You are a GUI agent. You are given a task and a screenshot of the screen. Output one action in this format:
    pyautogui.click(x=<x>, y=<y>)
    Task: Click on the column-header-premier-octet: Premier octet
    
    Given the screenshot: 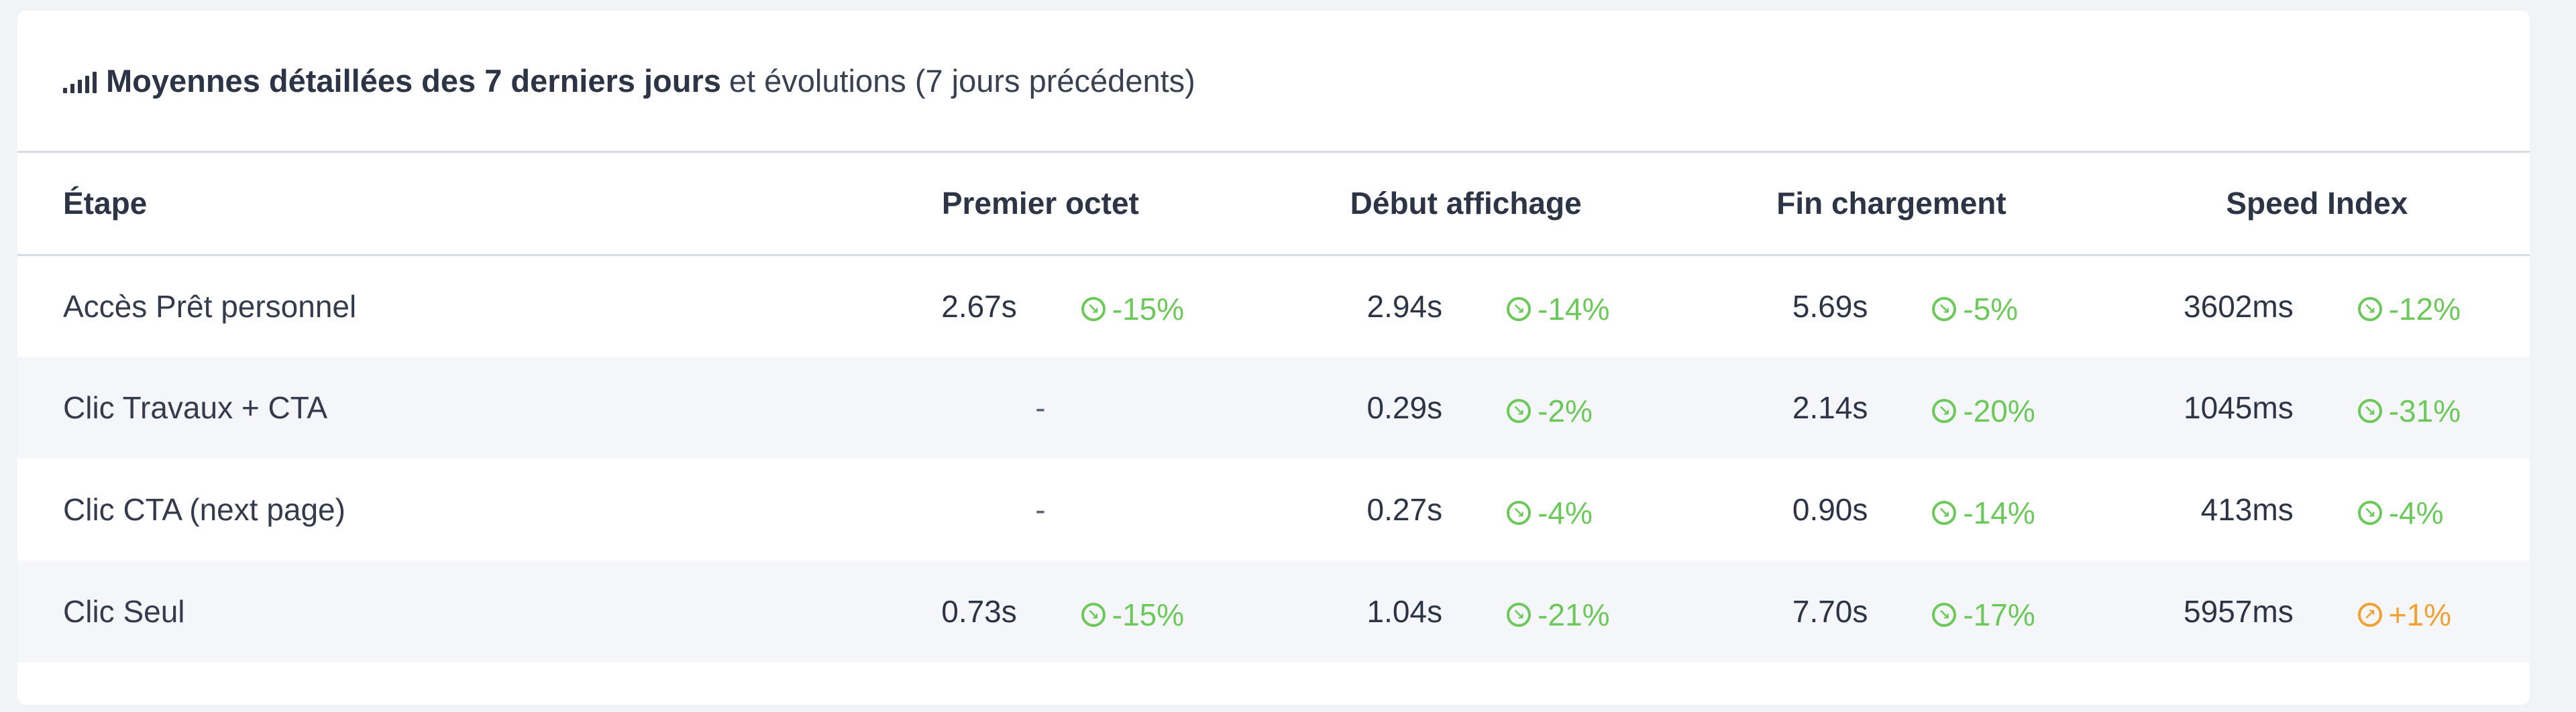 What is the action you would take?
    pyautogui.click(x=1040, y=204)
    